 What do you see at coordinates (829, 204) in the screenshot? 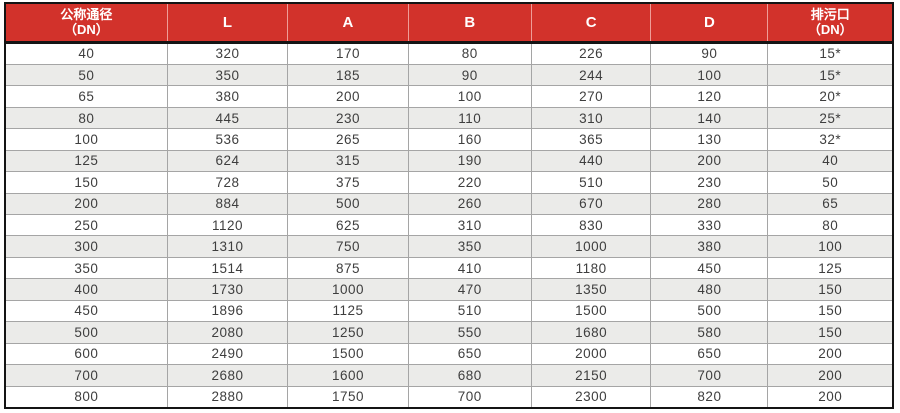
I see `cell-drain: 65` at bounding box center [829, 204].